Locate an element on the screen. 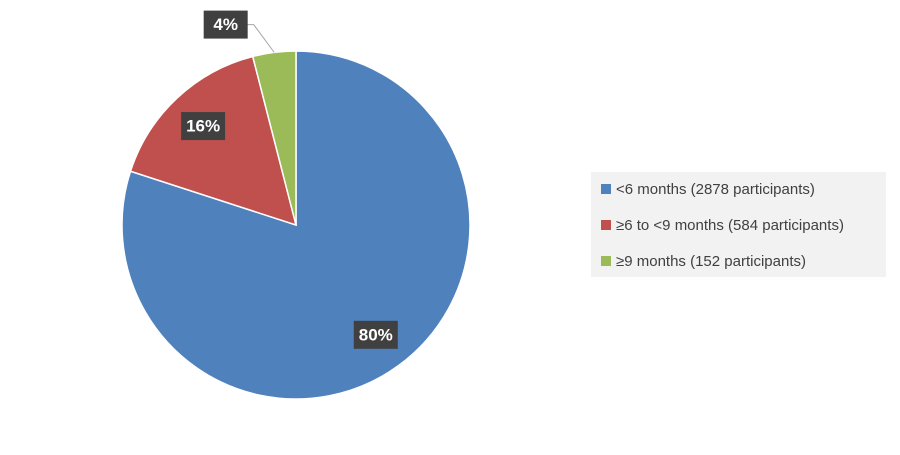 This screenshot has height=455, width=900. data-label: 80% is located at coordinates (376, 334).